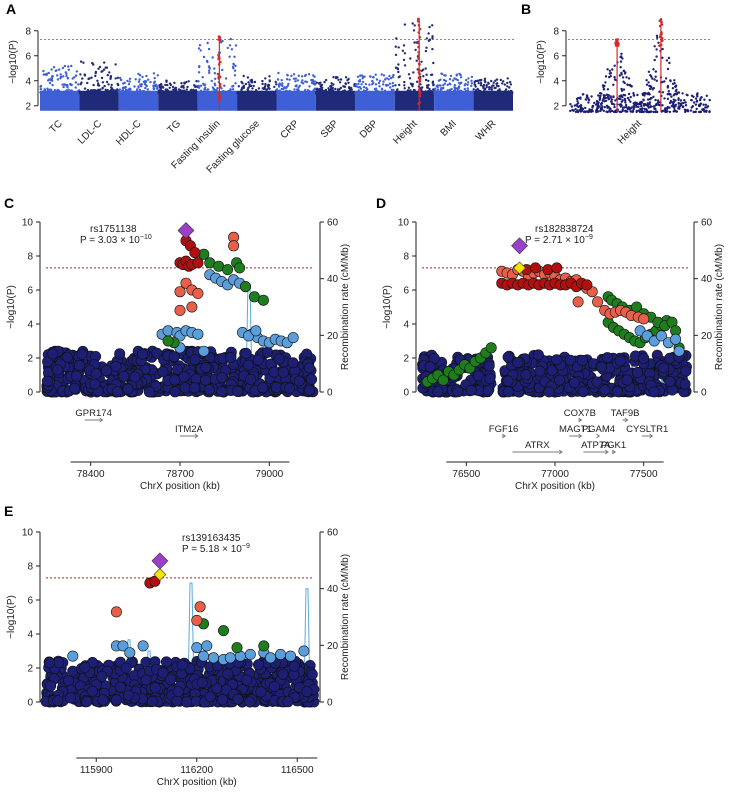  What do you see at coordinates (630, 132) in the screenshot?
I see `trait-label: Height` at bounding box center [630, 132].